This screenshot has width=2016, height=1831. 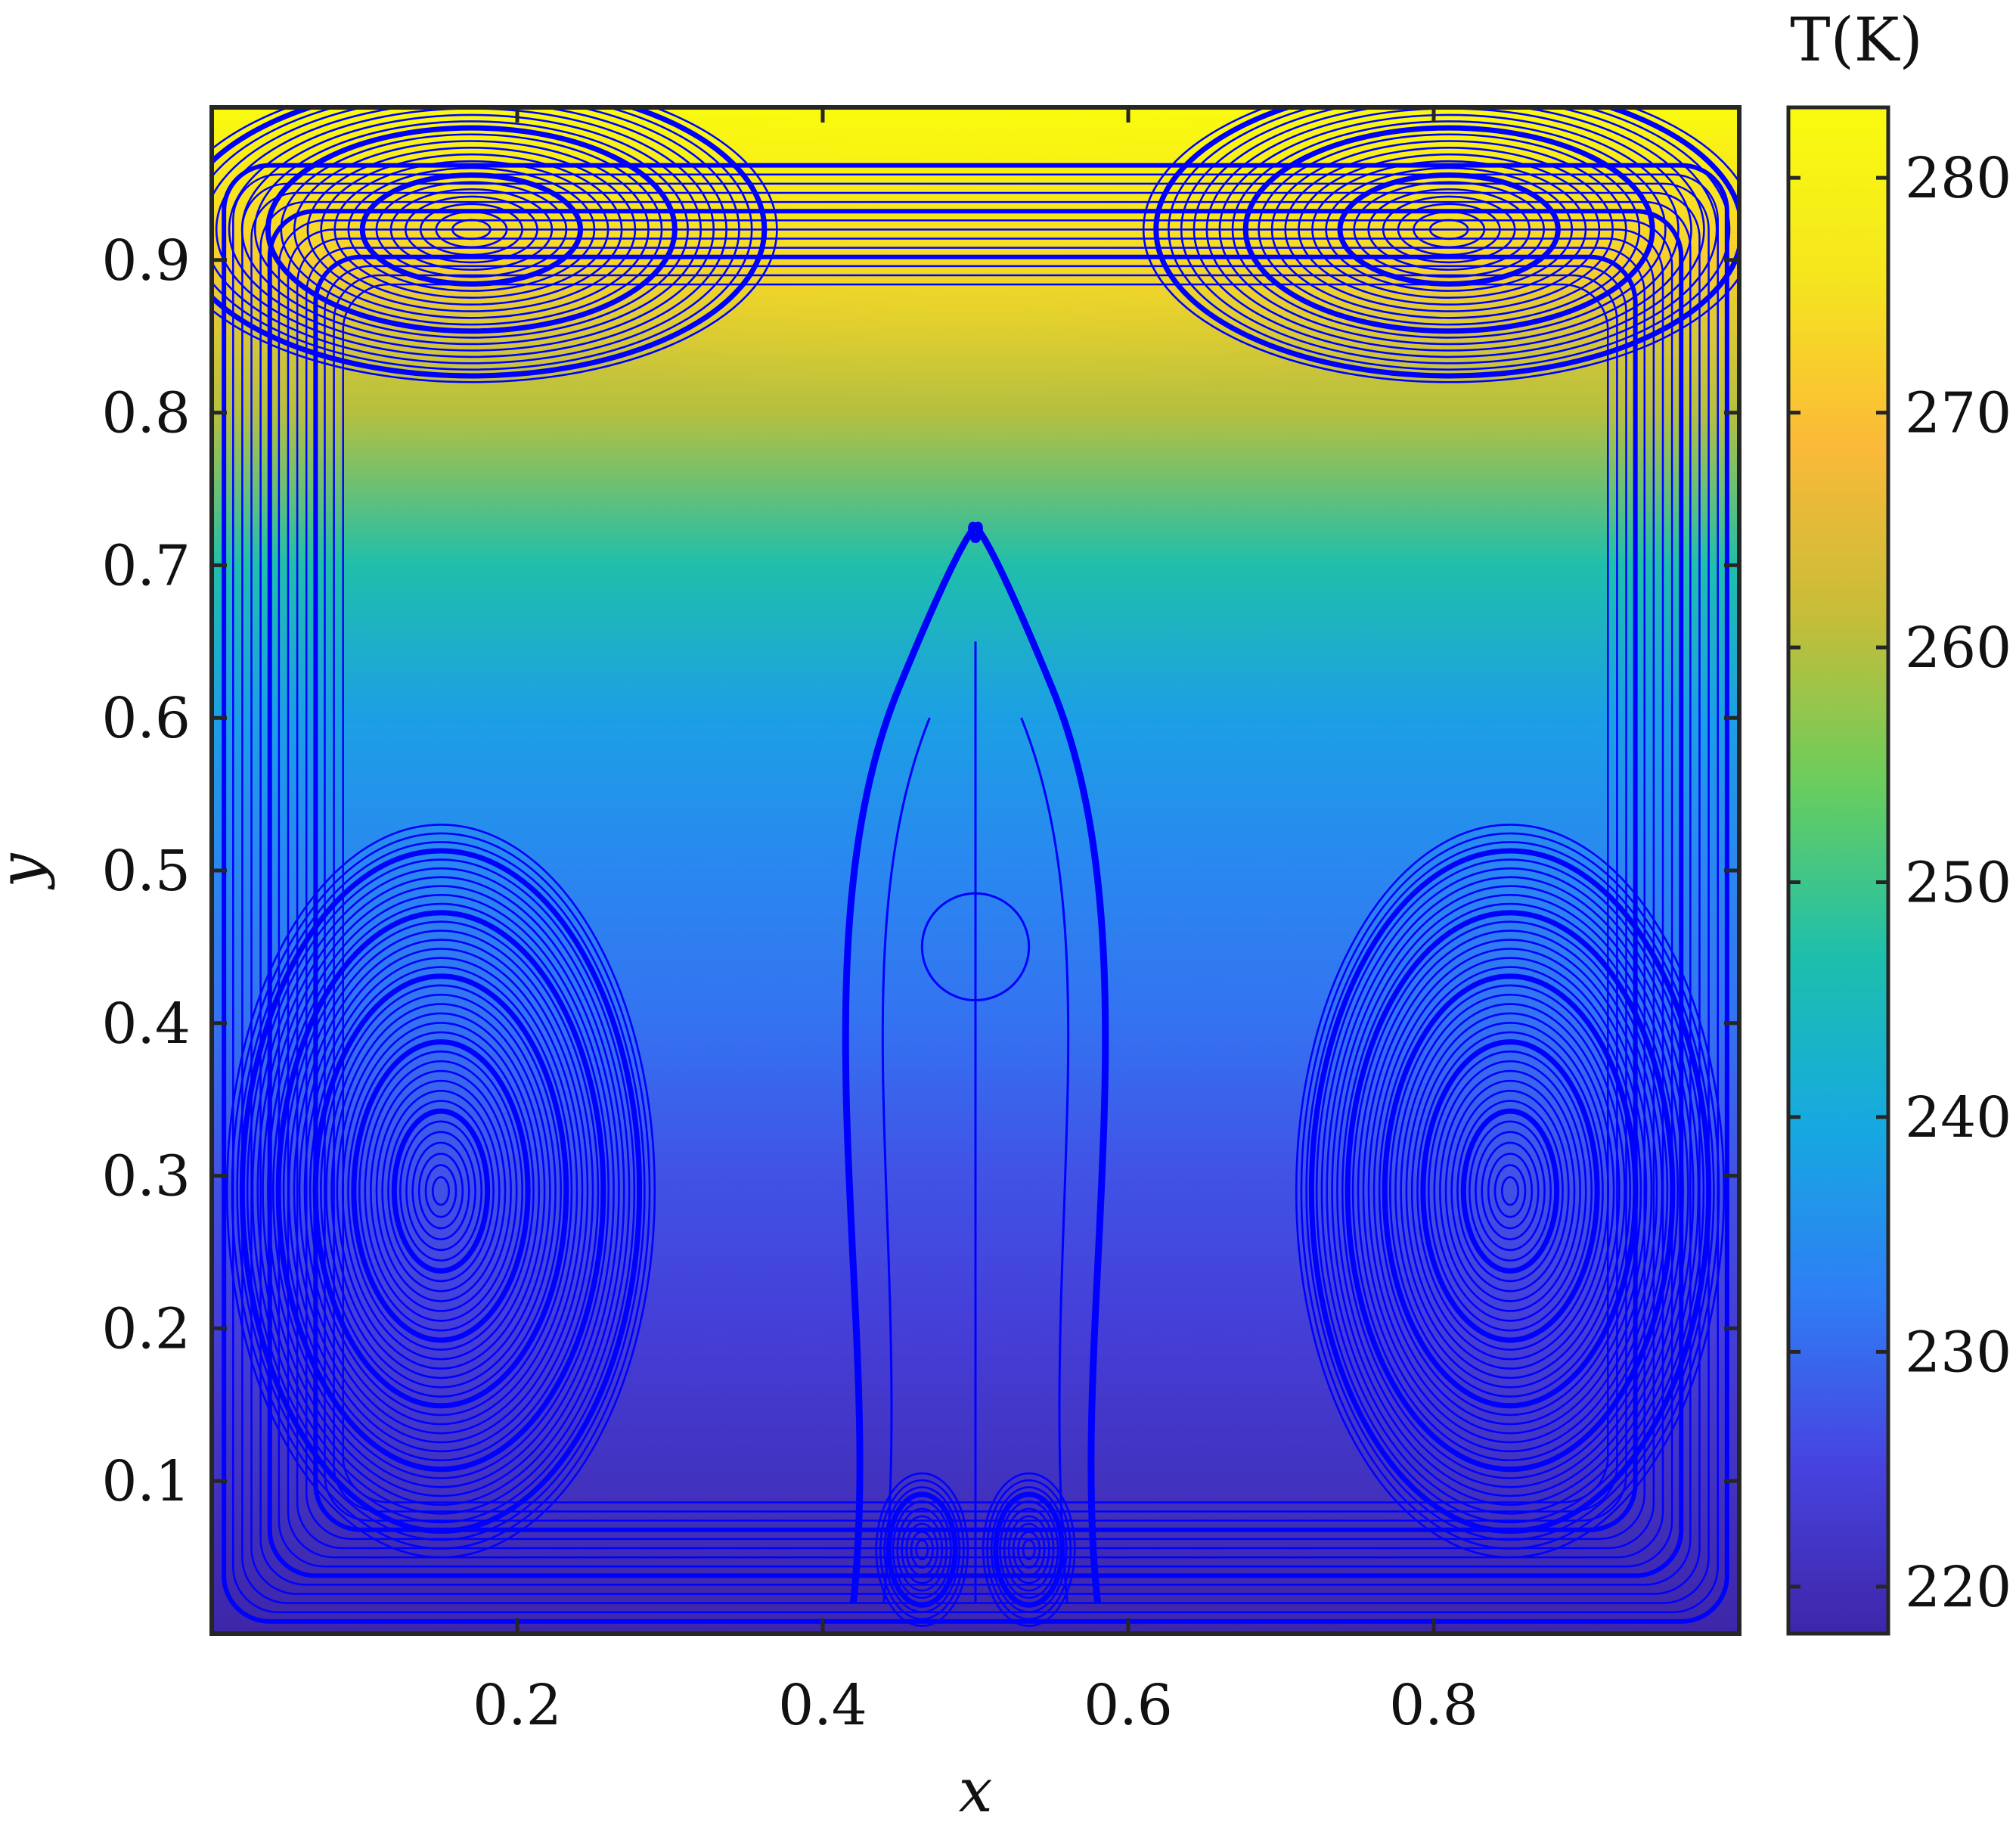 What do you see at coordinates (1958, 648) in the screenshot?
I see `colorbar-tick-label: 260` at bounding box center [1958, 648].